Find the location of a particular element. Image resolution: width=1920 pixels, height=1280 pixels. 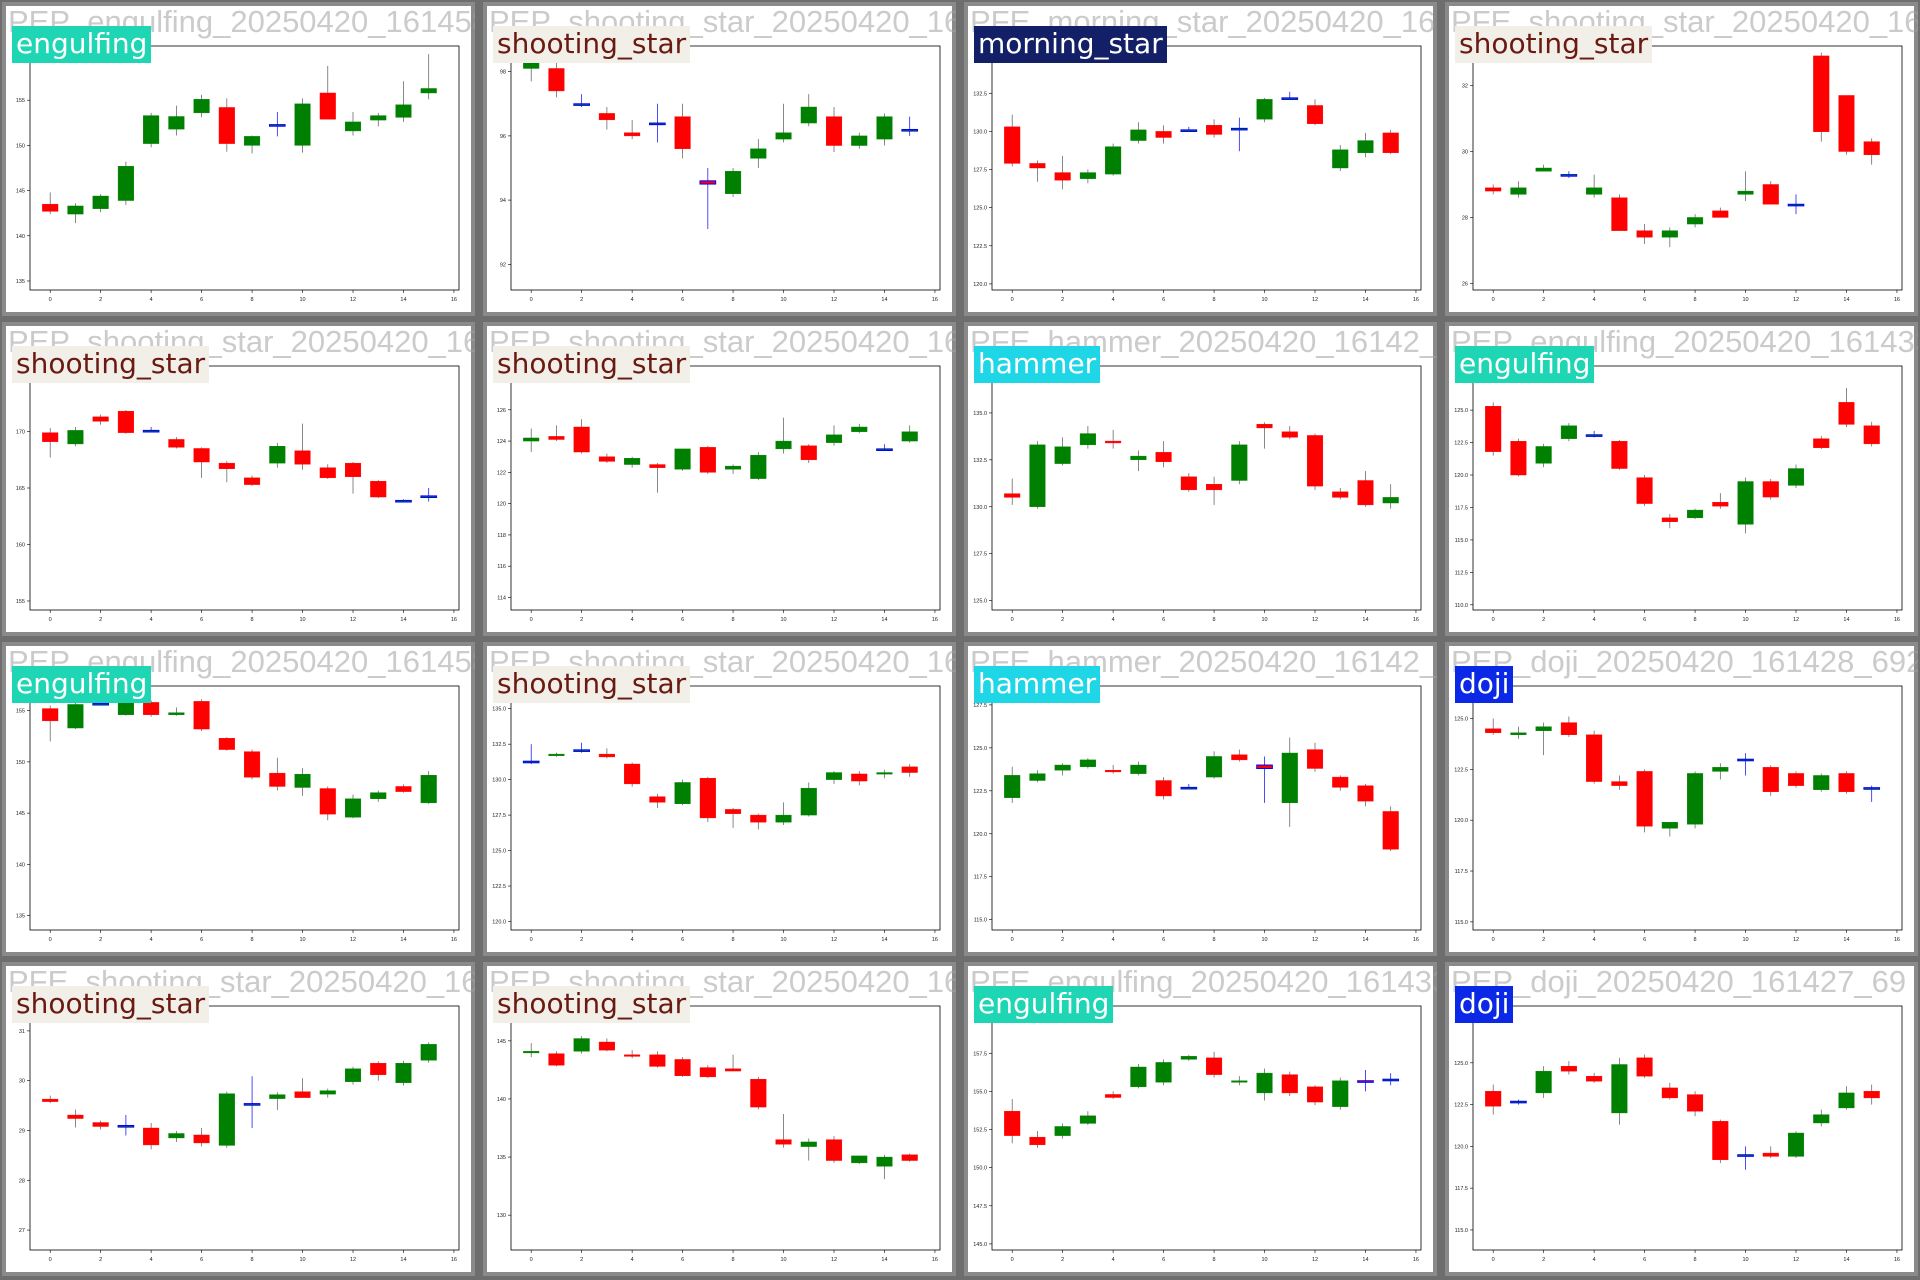

y-tick-label: 147.5 is located at coordinates (980, 1207).